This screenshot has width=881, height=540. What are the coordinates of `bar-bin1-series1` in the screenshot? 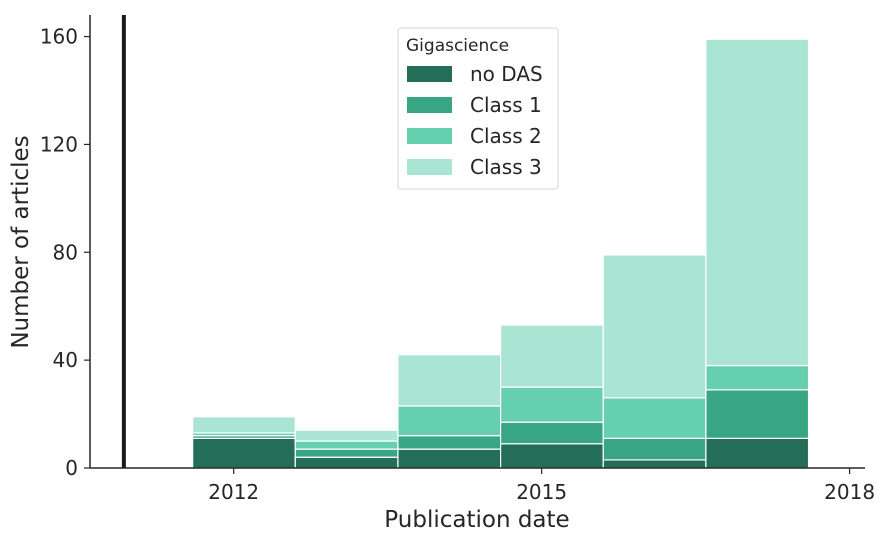 It's located at (244, 453).